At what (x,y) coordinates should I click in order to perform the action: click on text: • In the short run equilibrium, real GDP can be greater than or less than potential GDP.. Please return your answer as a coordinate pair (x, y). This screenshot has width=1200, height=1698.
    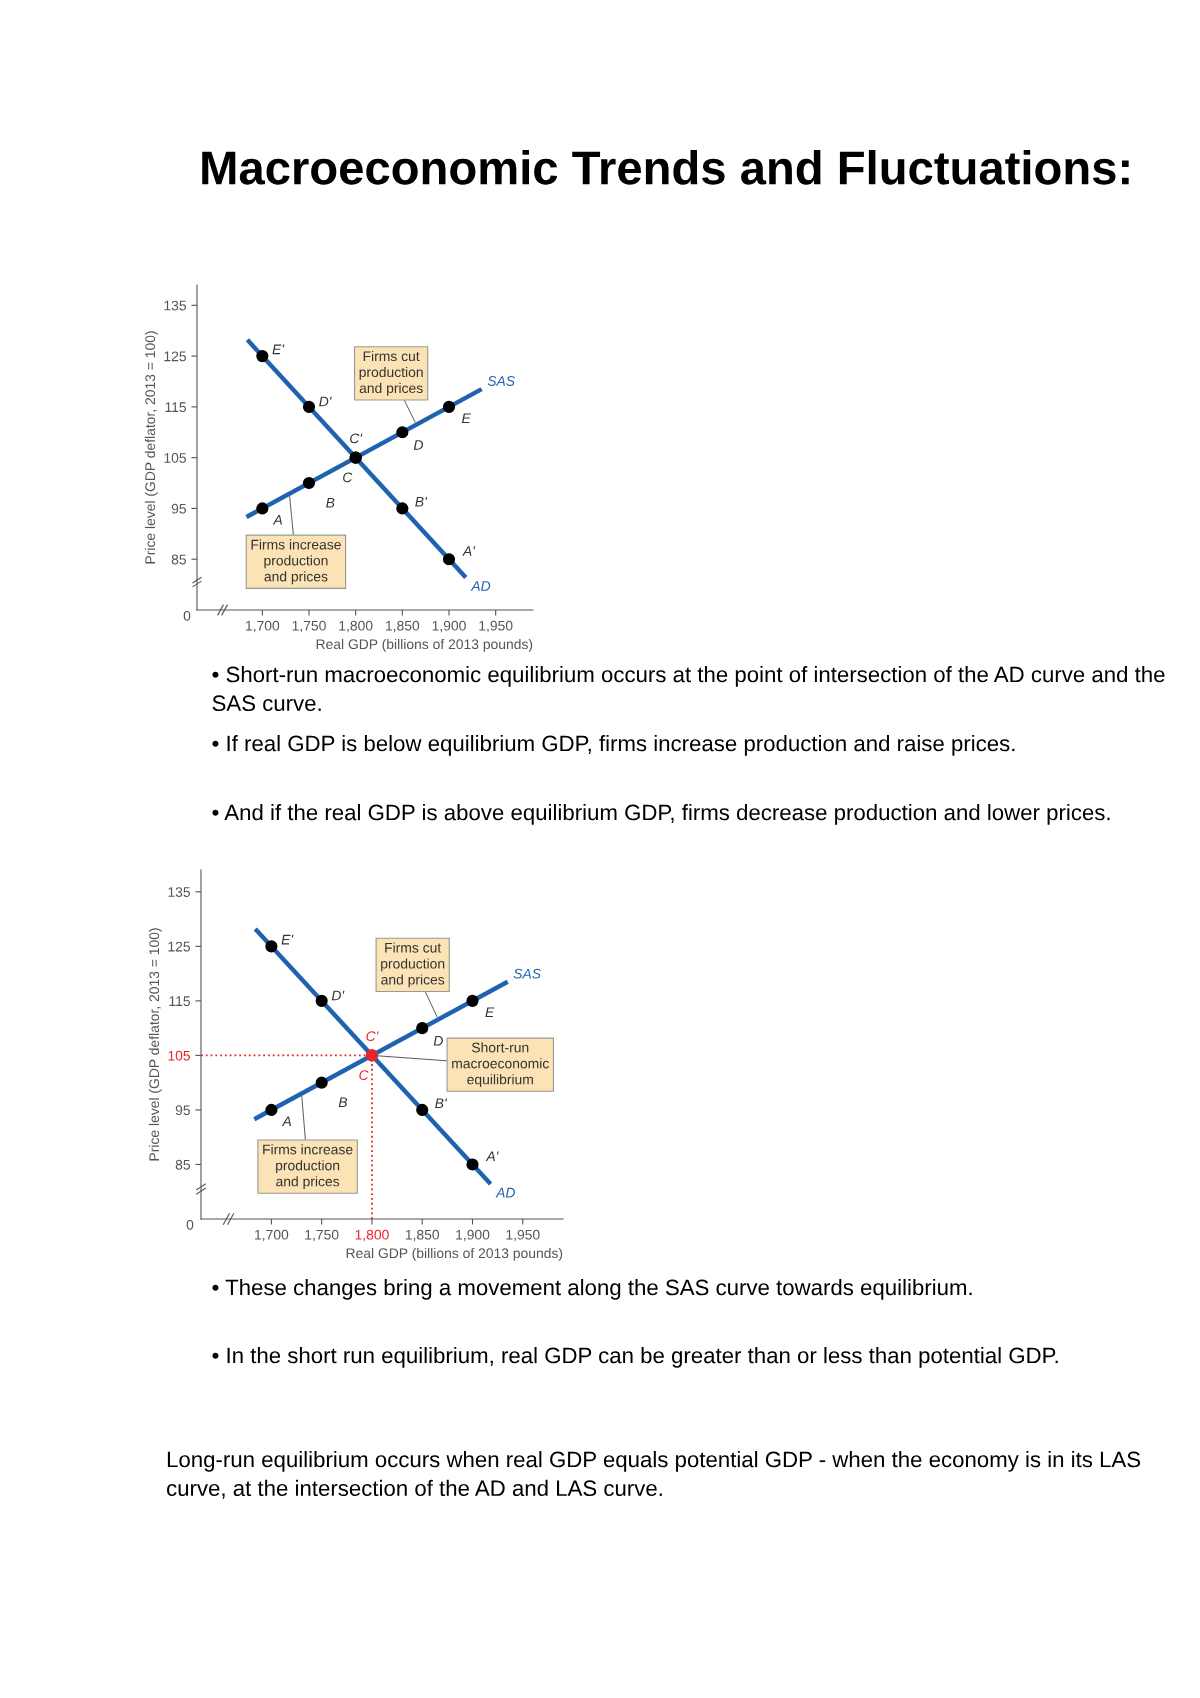
    Looking at the image, I should click on (635, 1357).